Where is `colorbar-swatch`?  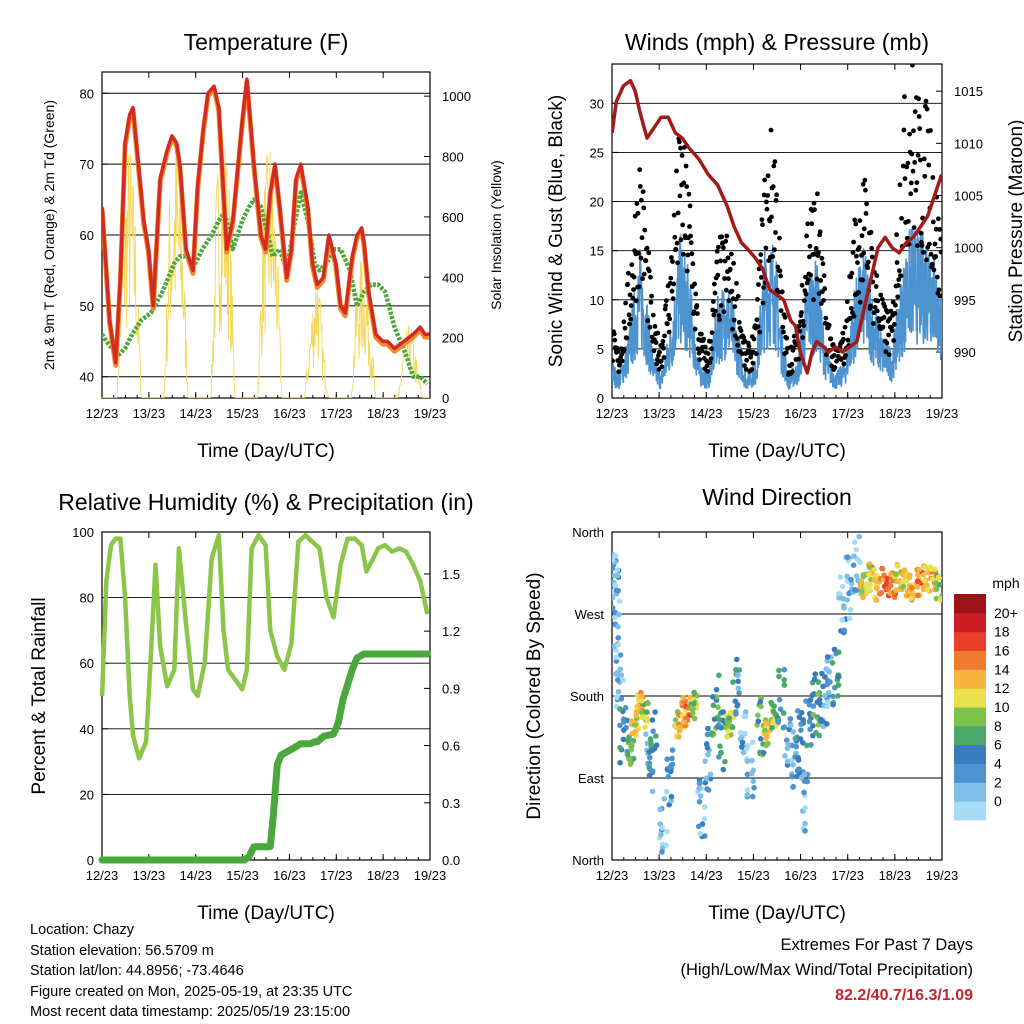 colorbar-swatch is located at coordinates (970, 792).